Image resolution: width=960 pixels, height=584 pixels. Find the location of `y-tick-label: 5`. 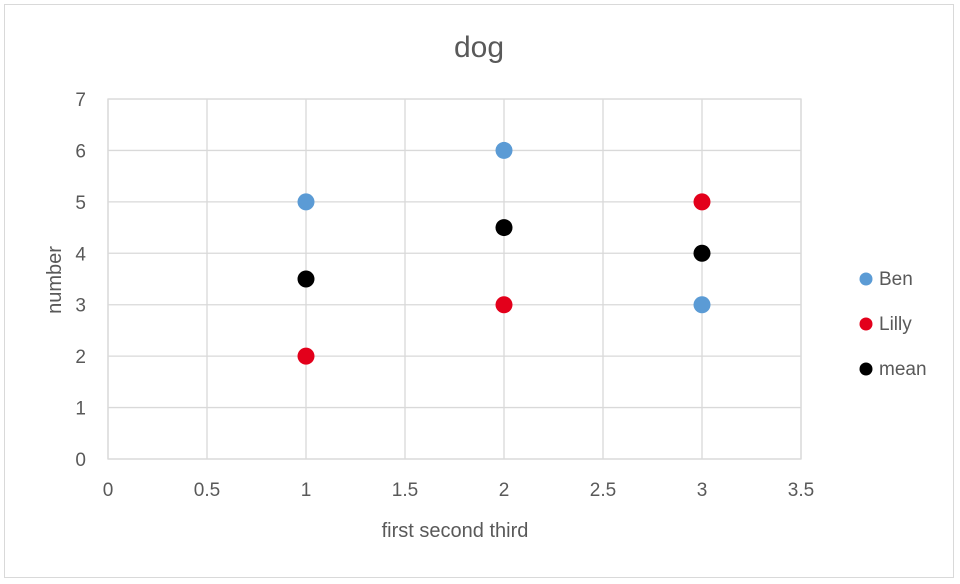

y-tick-label: 5 is located at coordinates (80, 203).